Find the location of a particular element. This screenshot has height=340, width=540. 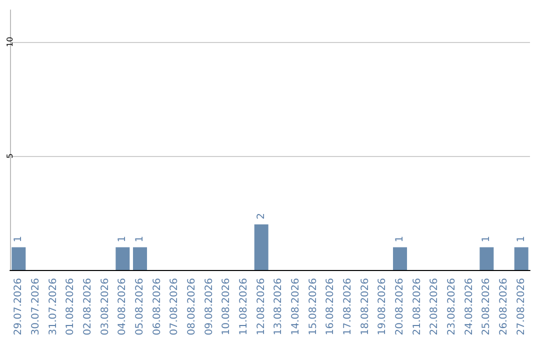

x-tick-label: 12.08.2026 is located at coordinates (261, 307).